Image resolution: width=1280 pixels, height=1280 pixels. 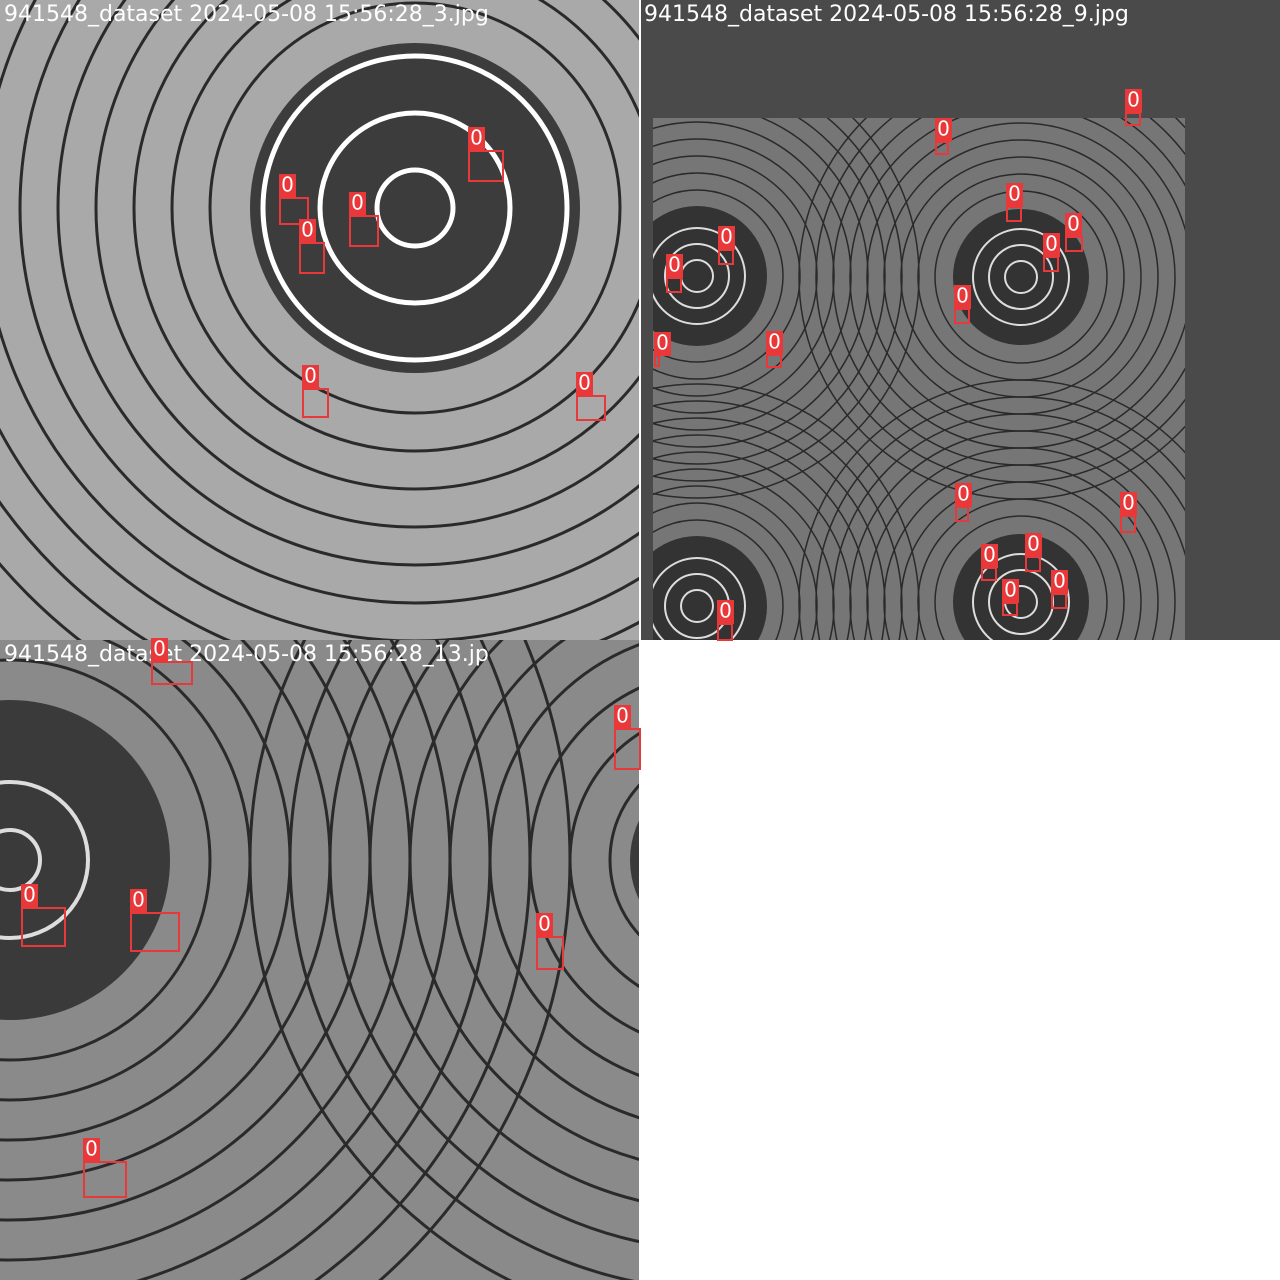 What do you see at coordinates (246, 14) in the screenshot?
I see `filename: 941548_dataset 2024-05-08 15:56:28_3.jpg` at bounding box center [246, 14].